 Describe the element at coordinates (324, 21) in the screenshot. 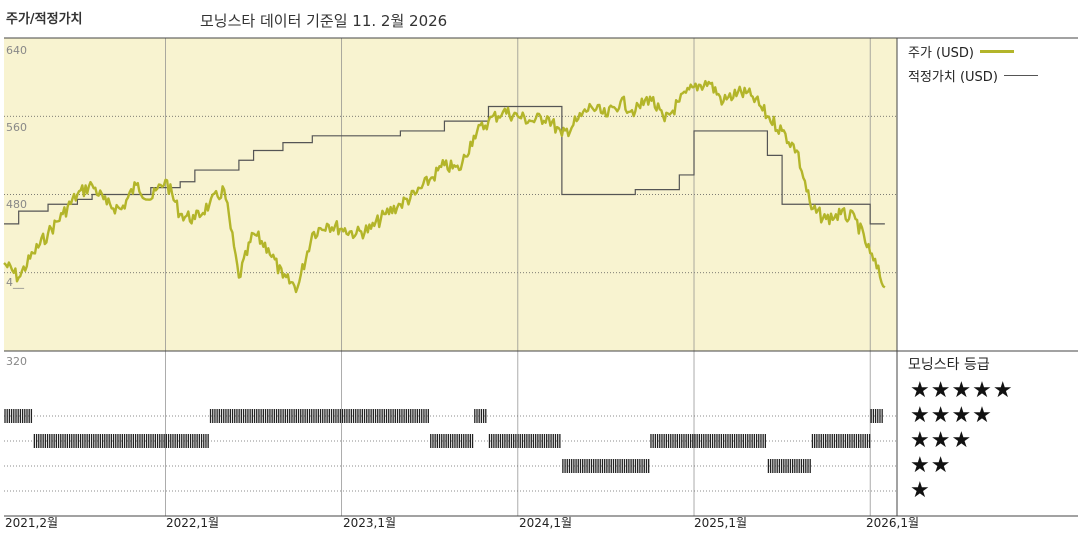

I see `data-date-label: 모닝스타 데이터 기준일 11. 2월 2026` at that location.